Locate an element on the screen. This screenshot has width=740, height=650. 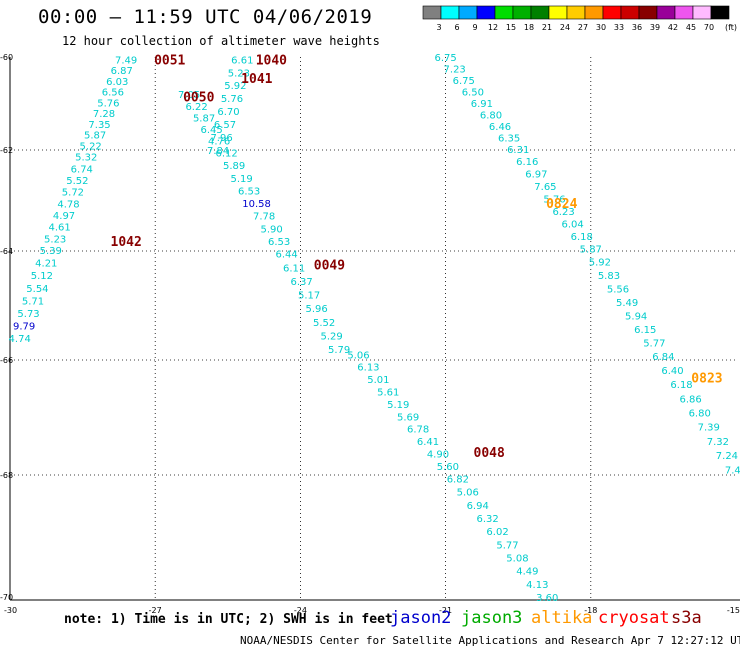
swh-value: 6.23 is located at coordinates (563, 212).